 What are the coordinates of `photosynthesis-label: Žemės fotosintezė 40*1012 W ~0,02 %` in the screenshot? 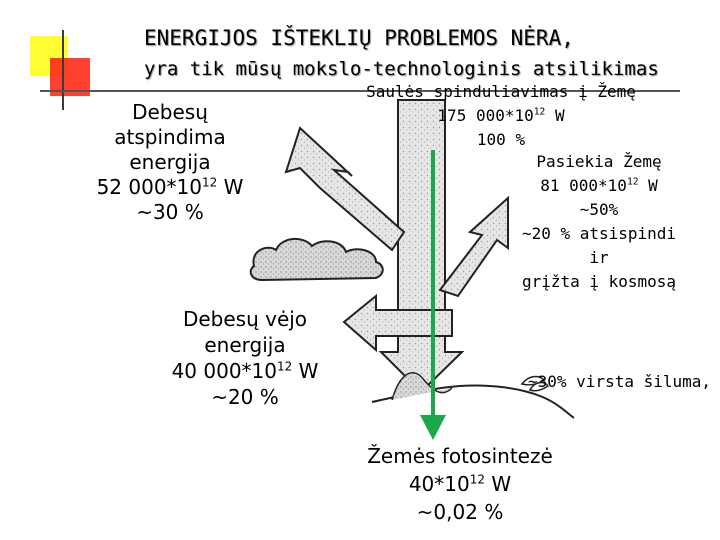 It's located at (460, 484).